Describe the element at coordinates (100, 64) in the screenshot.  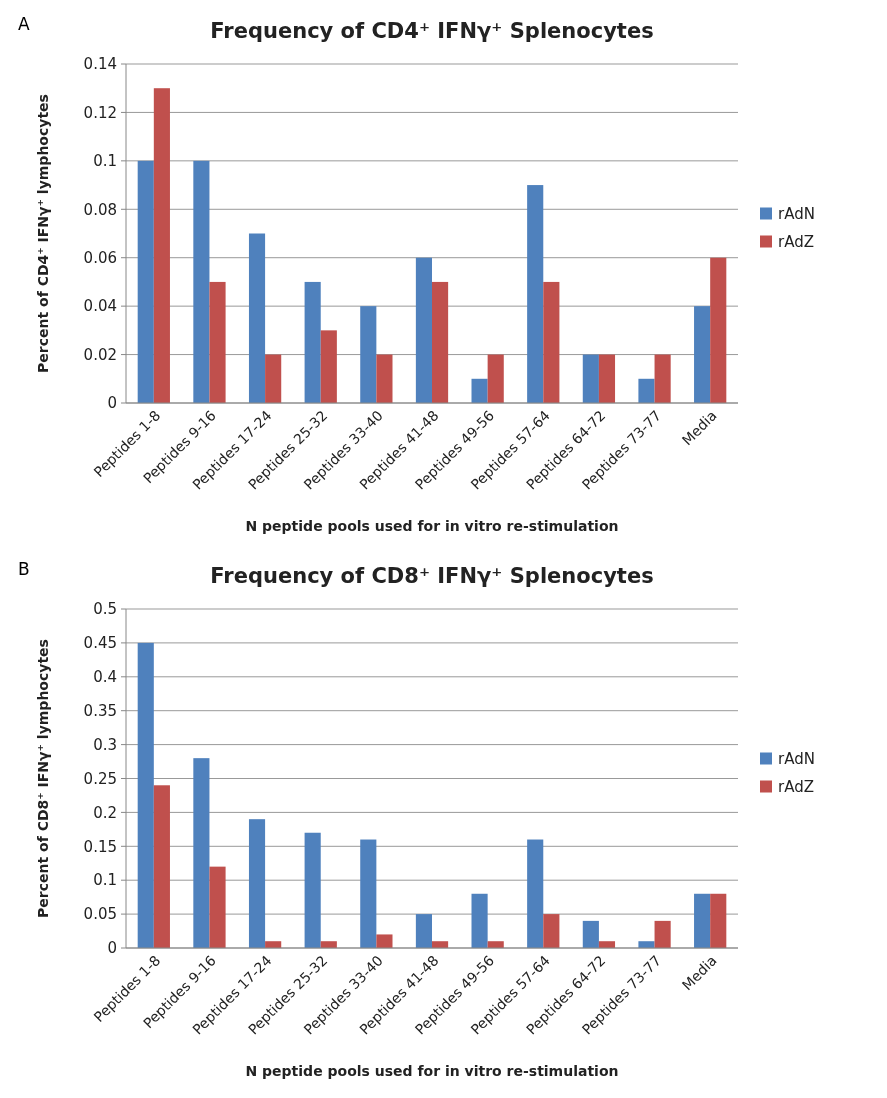
I see `y-tick-label: 0.14` at that location.